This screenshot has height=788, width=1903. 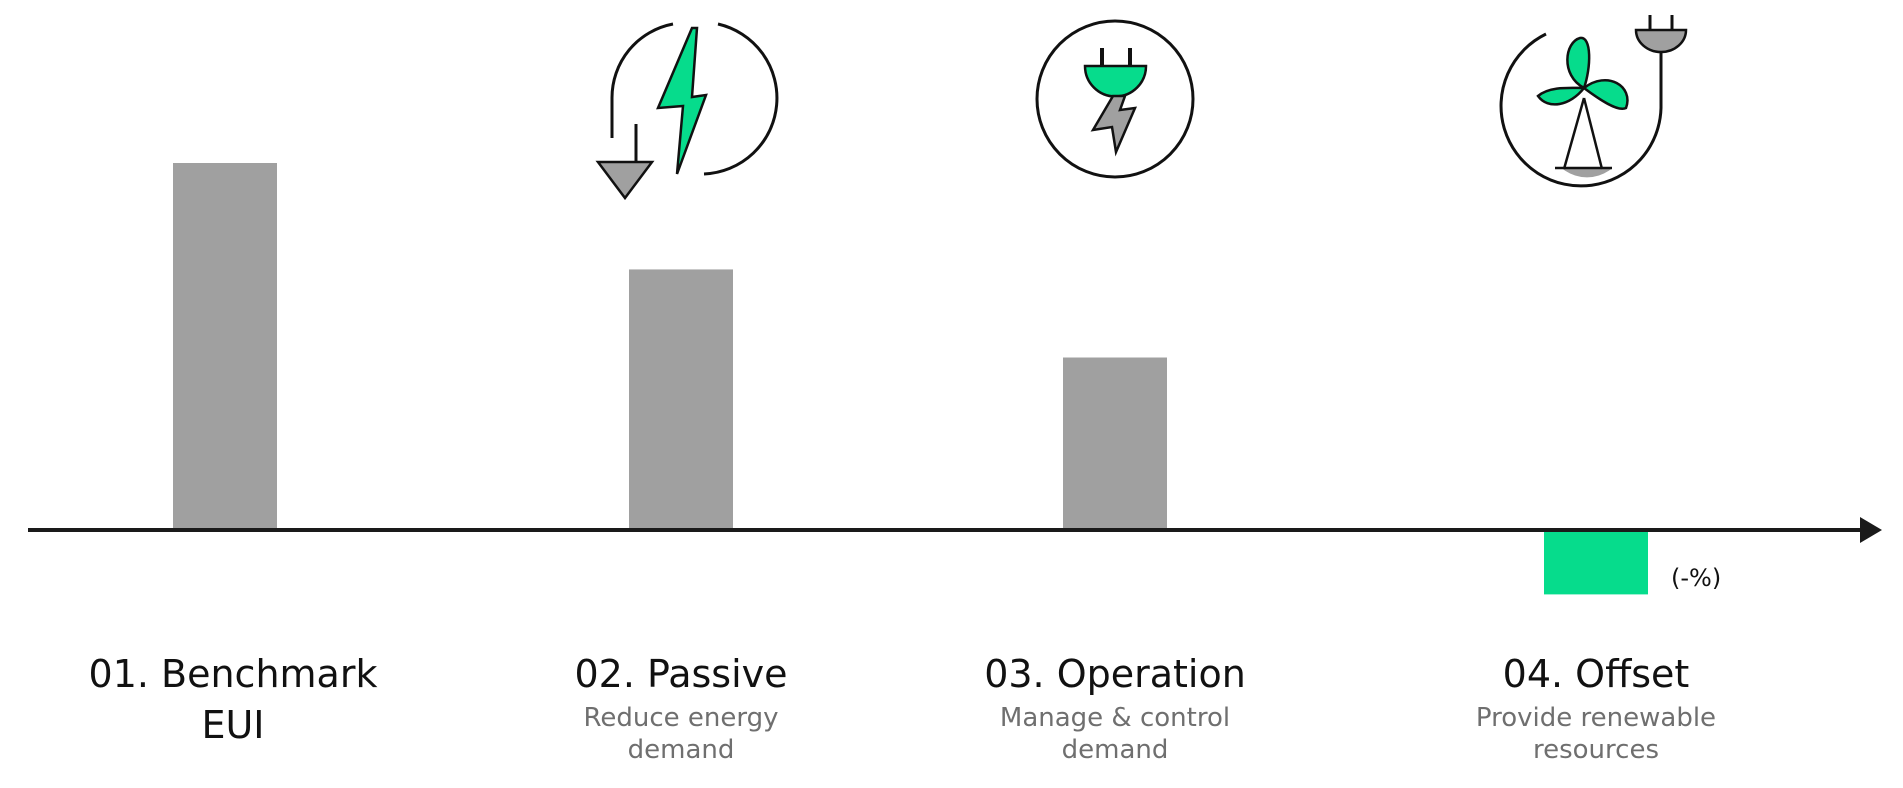 I want to click on category-1: 01. Benchmark EUI, so click(x=233, y=700).